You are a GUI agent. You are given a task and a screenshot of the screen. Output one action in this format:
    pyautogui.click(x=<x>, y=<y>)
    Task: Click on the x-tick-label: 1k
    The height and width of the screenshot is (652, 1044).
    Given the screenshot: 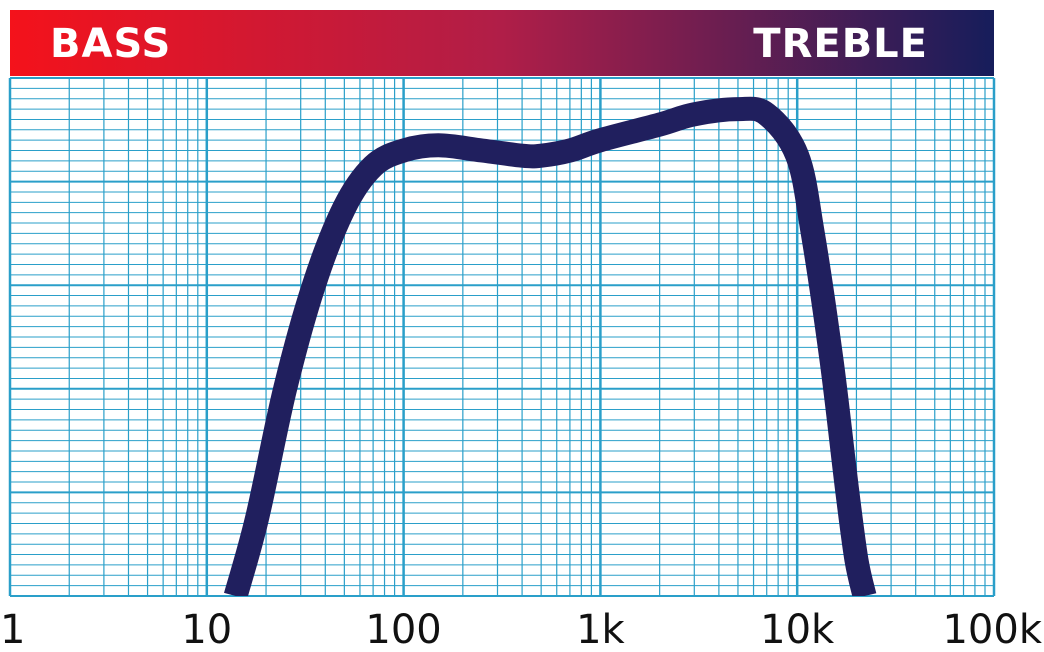 What is the action you would take?
    pyautogui.click(x=600, y=629)
    